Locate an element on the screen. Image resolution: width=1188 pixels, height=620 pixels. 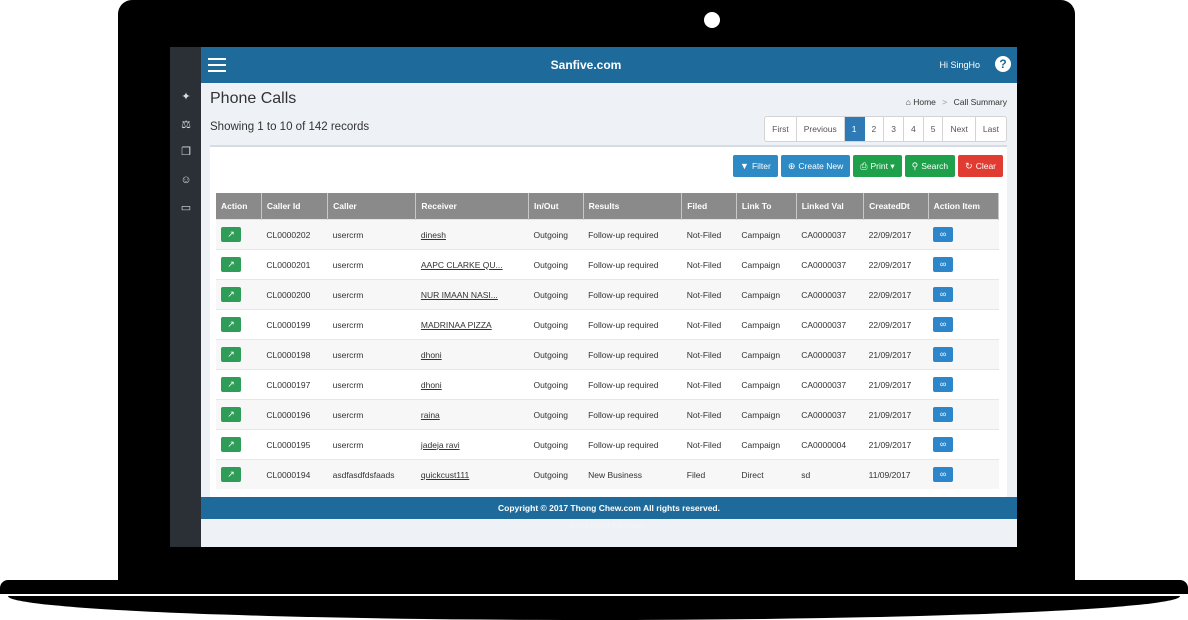
camera-dot is located at coordinates (712, 20).